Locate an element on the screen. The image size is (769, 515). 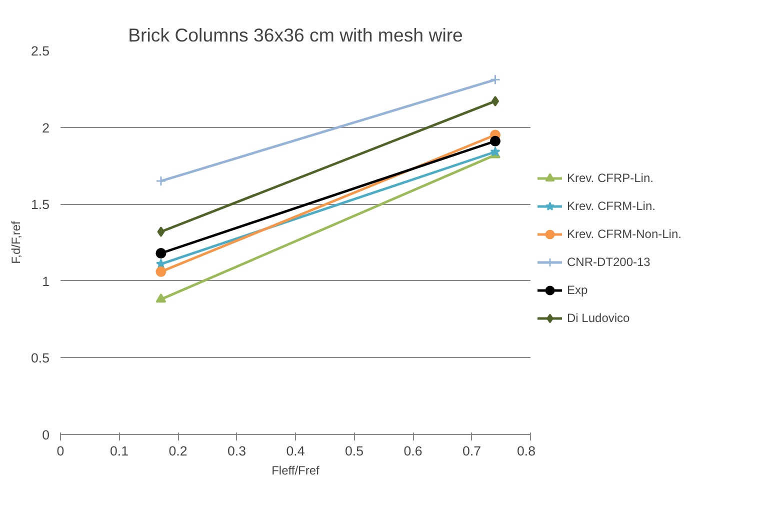
x-tick-label: 0.8 is located at coordinates (526, 451).